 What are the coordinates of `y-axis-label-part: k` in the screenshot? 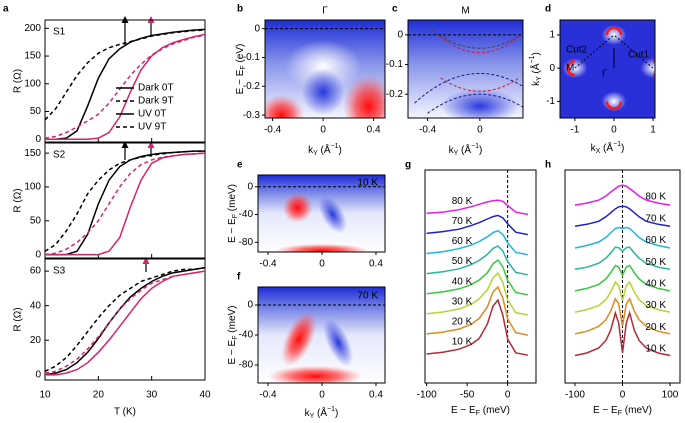 It's located at (536, 83).